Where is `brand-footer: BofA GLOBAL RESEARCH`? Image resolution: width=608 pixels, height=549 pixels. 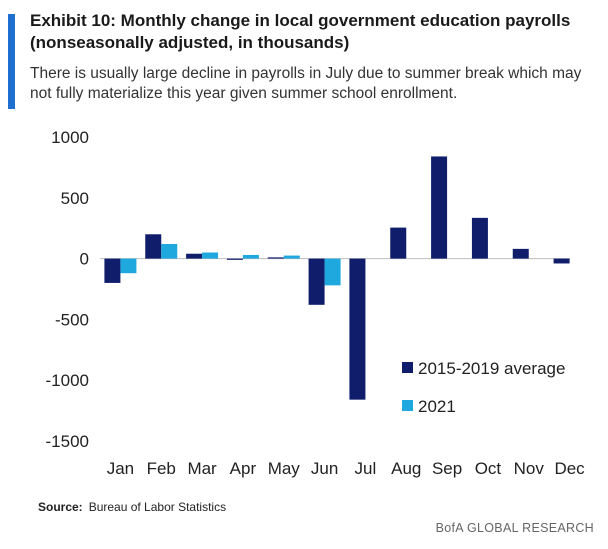 brand-footer: BofA GLOBAL RESEARCH is located at coordinates (514, 528).